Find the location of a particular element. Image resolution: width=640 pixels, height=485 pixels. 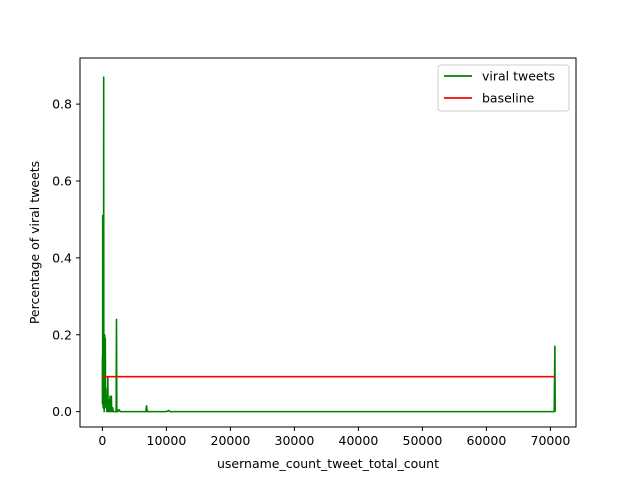

x-tick-label: 20000 is located at coordinates (231, 440).